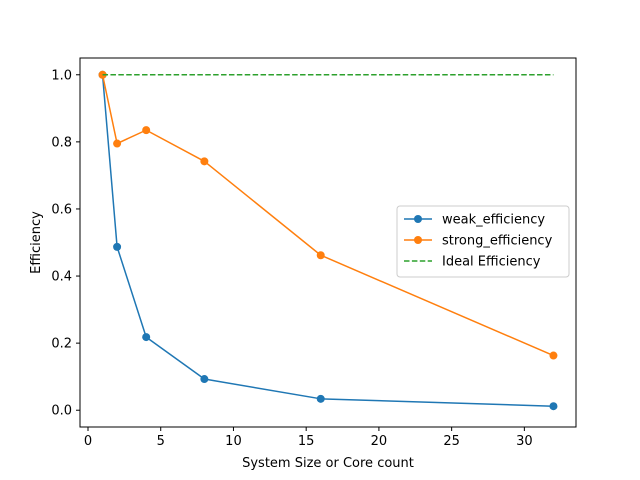 This screenshot has width=640, height=480. What do you see at coordinates (451, 441) in the screenshot?
I see `x-tick-label: 25` at bounding box center [451, 441].